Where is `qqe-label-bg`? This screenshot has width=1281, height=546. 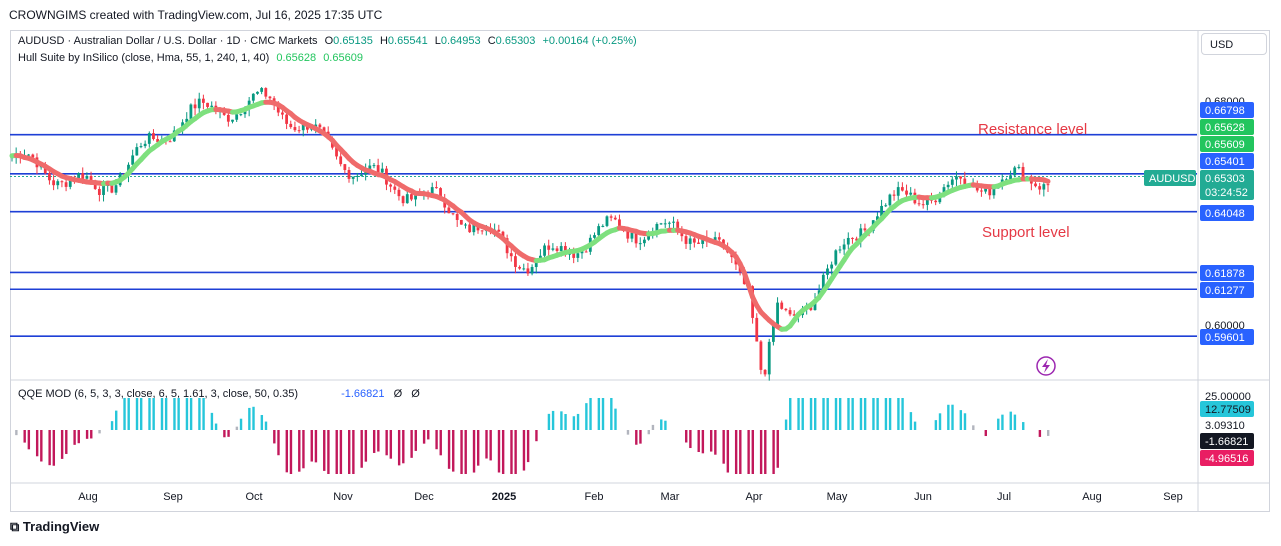
qqe-label-bg is located at coordinates (1227, 458).